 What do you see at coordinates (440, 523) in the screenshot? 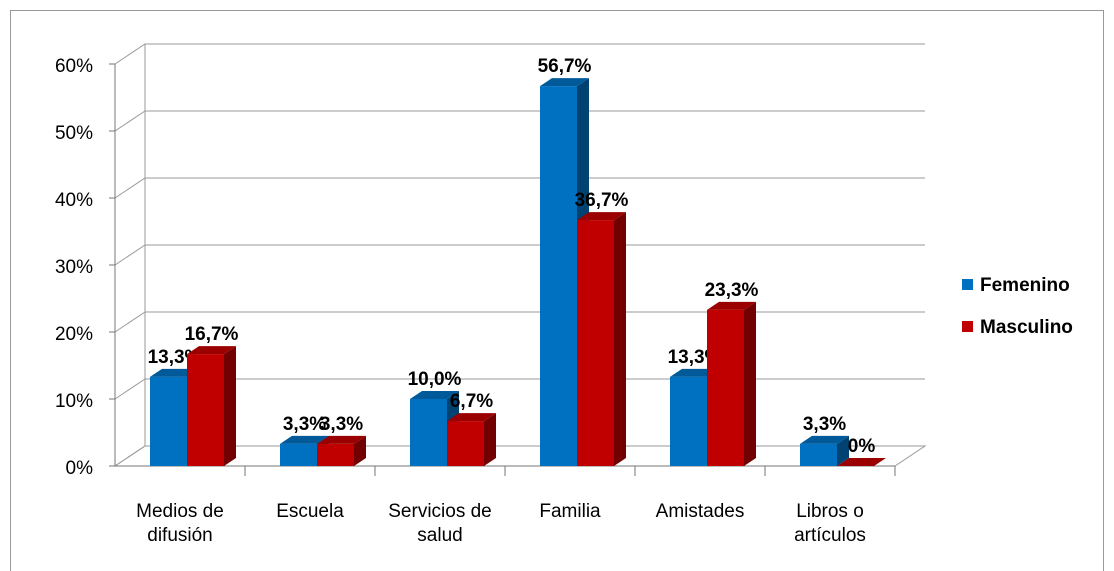
I see `x-tick-label: Servicios de salud` at bounding box center [440, 523].